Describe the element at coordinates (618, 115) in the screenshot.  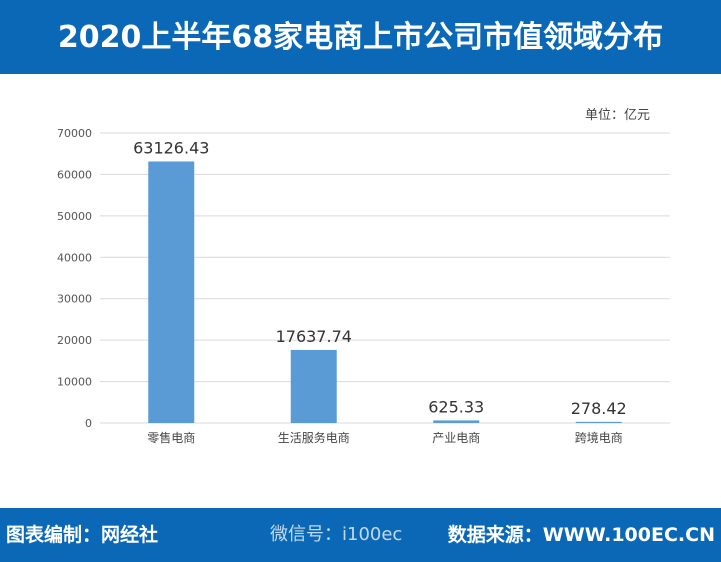
I see `unit-label: 单位：亿元` at that location.